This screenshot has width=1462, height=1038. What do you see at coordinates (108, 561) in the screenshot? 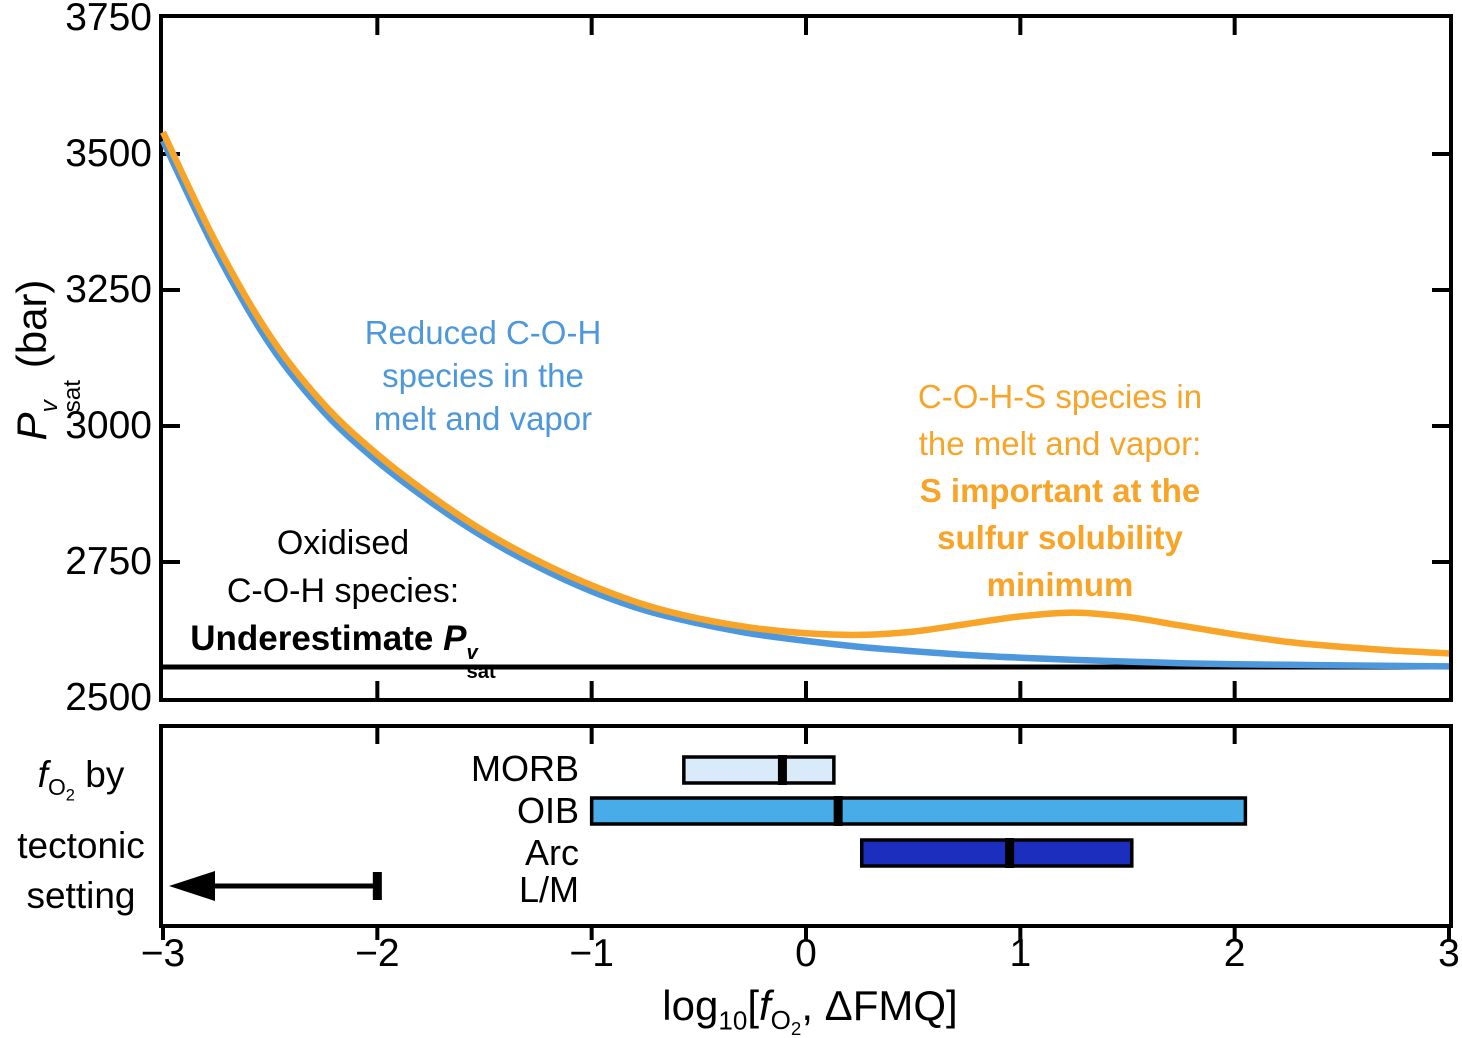
I see `y-tick-label: 2750` at bounding box center [108, 561].